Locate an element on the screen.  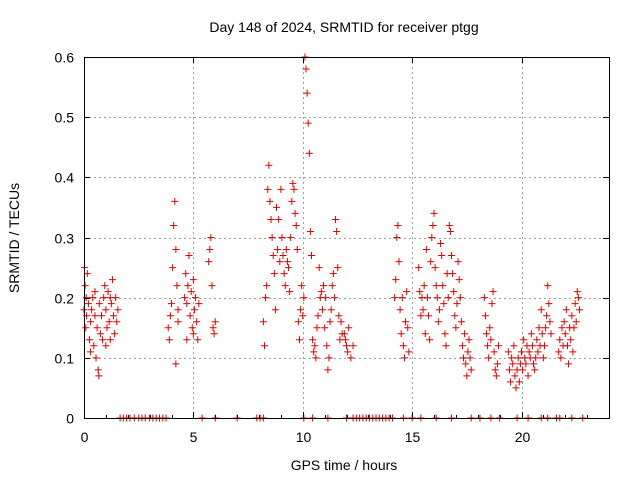
y-tick-label: 0.2 is located at coordinates (65, 299).